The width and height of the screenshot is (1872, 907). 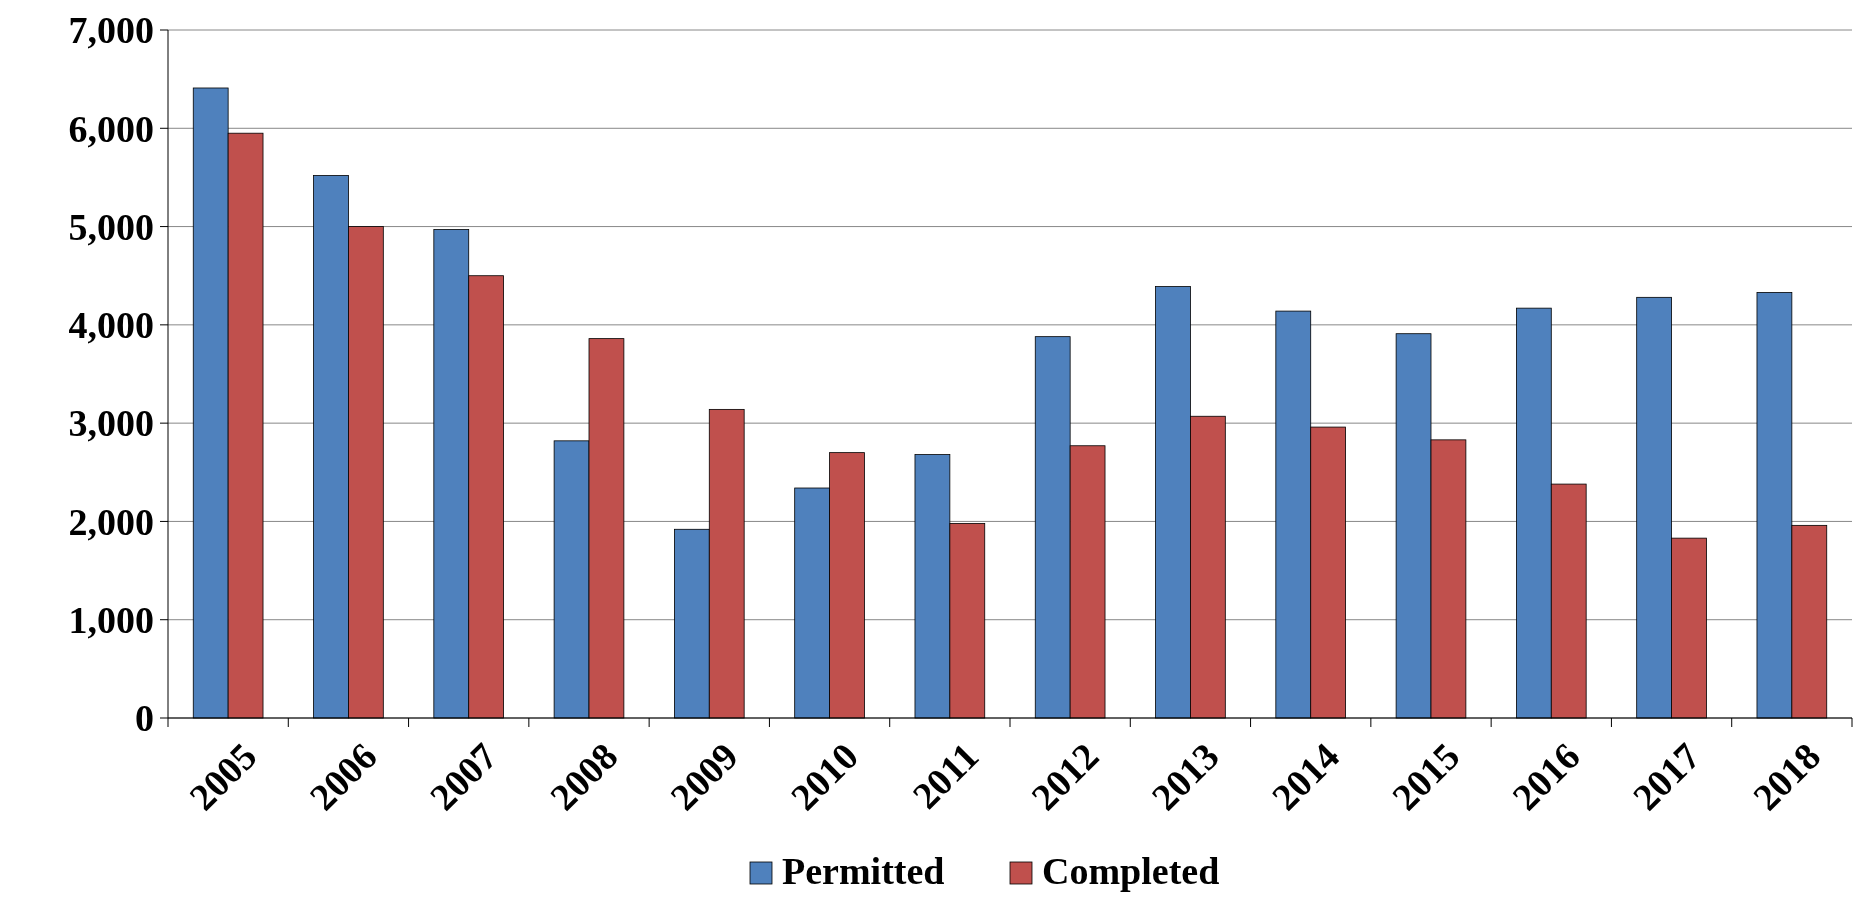 I want to click on y-tick-label: 1,000, so click(x=111, y=620).